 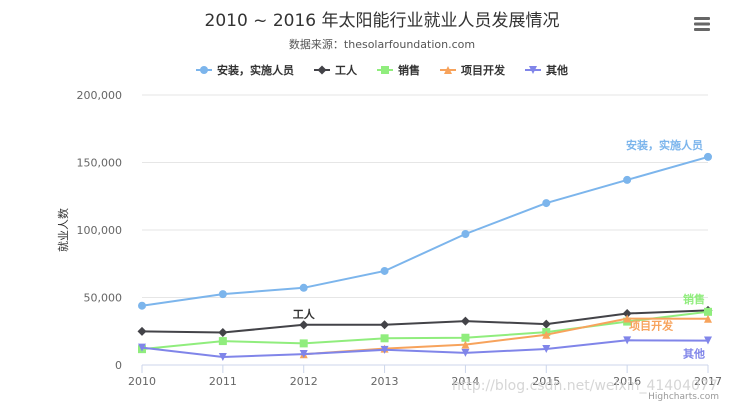 What do you see at coordinates (694, 299) in the screenshot?
I see `annotation-label: 销售` at bounding box center [694, 299].